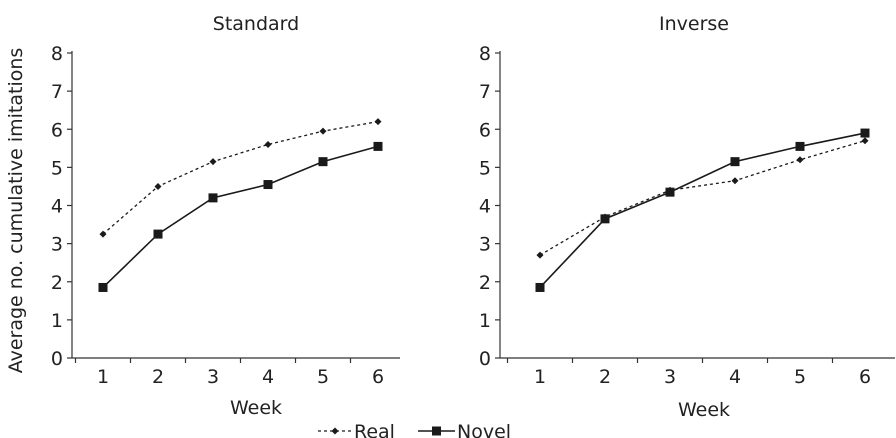  Describe the element at coordinates (414, 429) in the screenshot. I see `legend: Real Novel` at that location.